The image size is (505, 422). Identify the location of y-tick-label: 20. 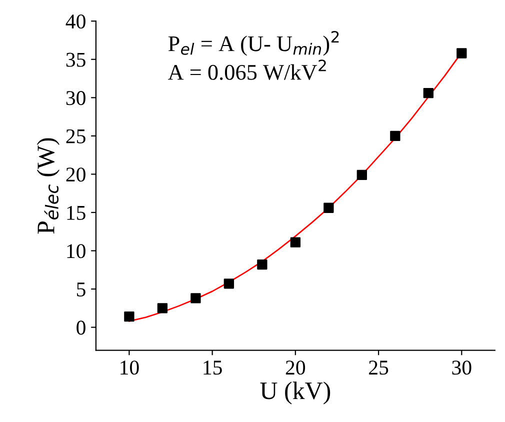
(76, 175).